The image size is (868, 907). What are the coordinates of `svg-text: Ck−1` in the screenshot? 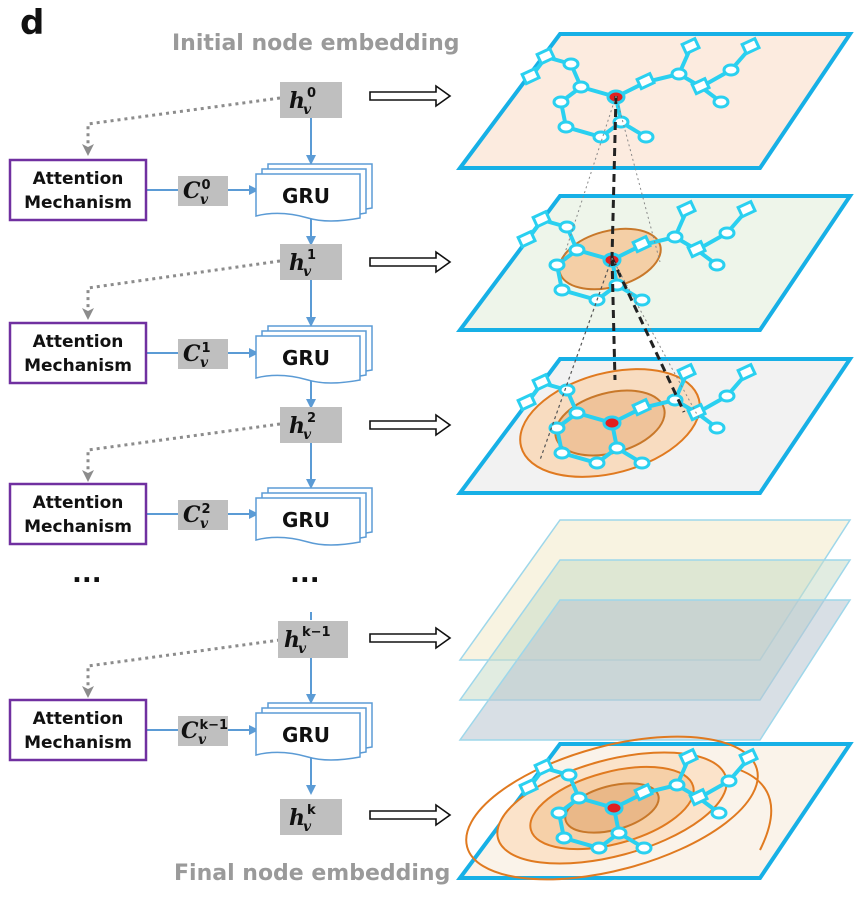 It's located at (204, 731).